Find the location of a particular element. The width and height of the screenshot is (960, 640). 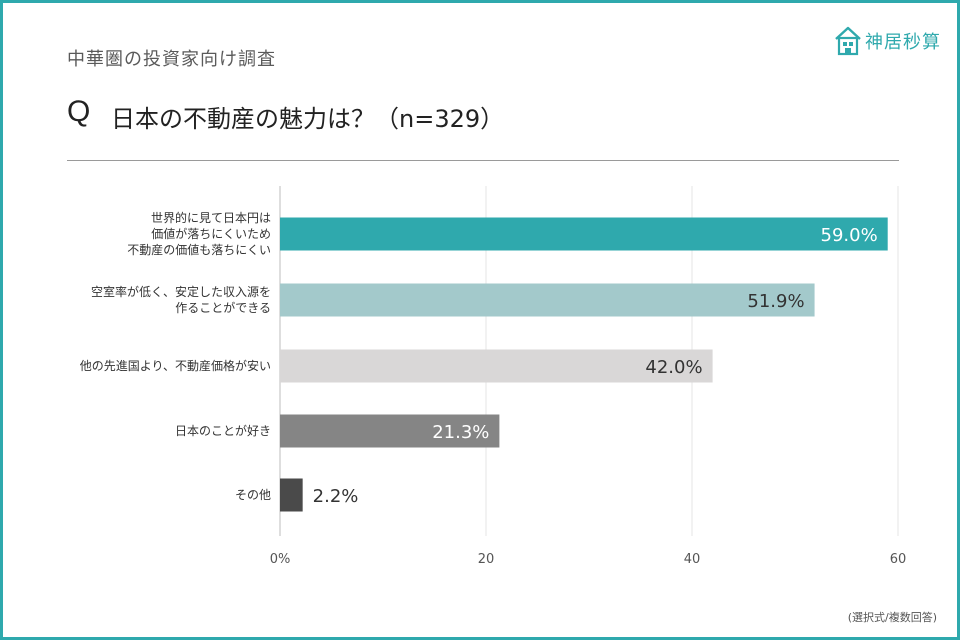

bar-value-label: 59.0% is located at coordinates (849, 235).